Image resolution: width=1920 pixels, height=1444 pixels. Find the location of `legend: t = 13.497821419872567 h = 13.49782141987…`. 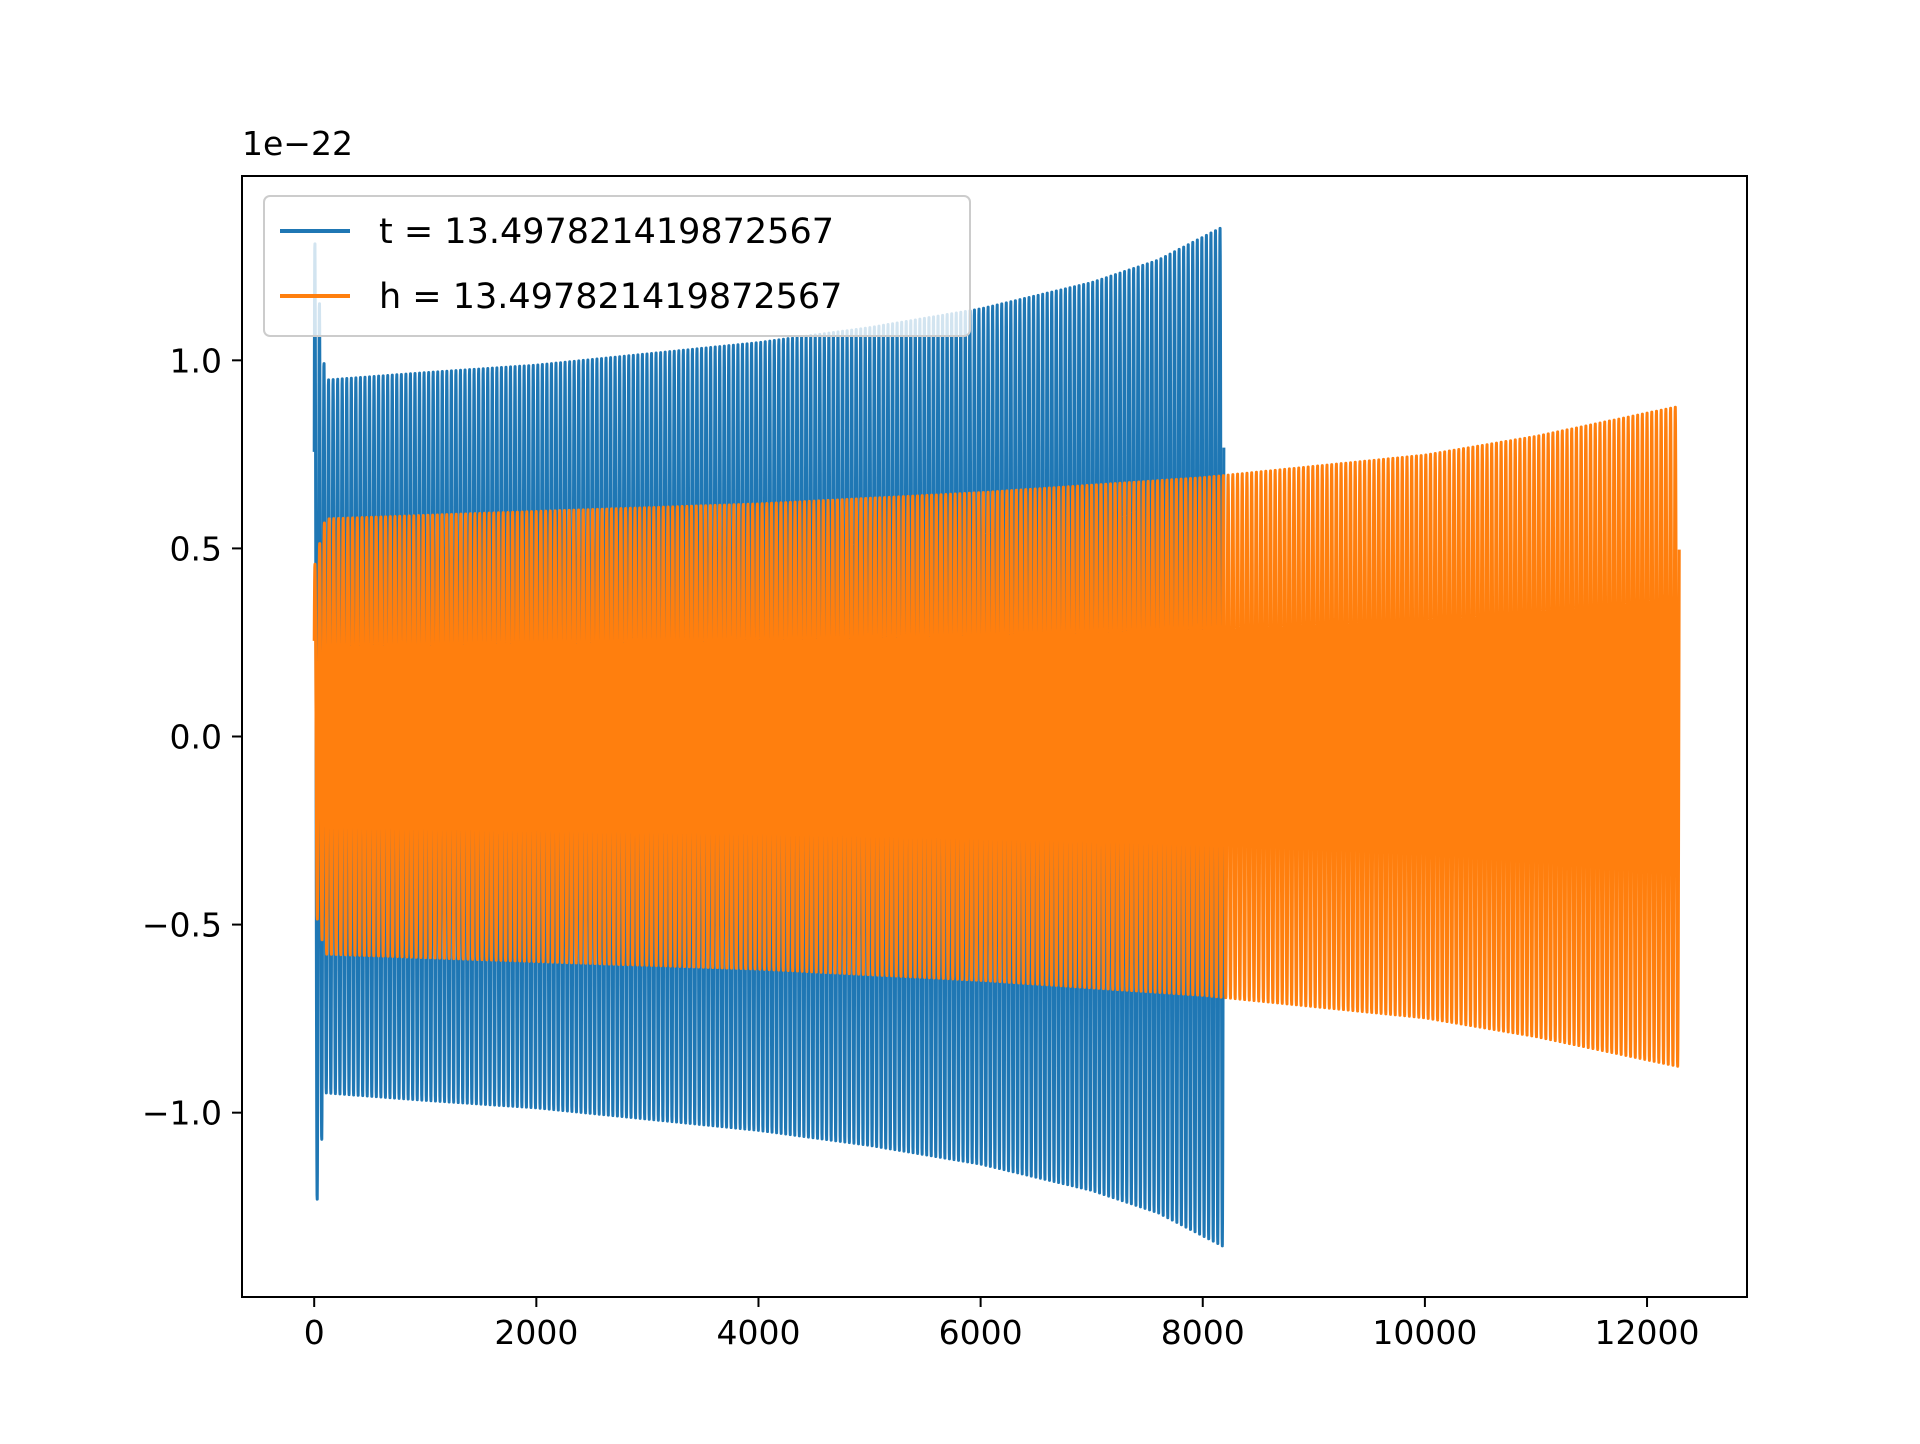

legend: t = 13.497821419872567 h = 13.49782141987… is located at coordinates (617, 266).